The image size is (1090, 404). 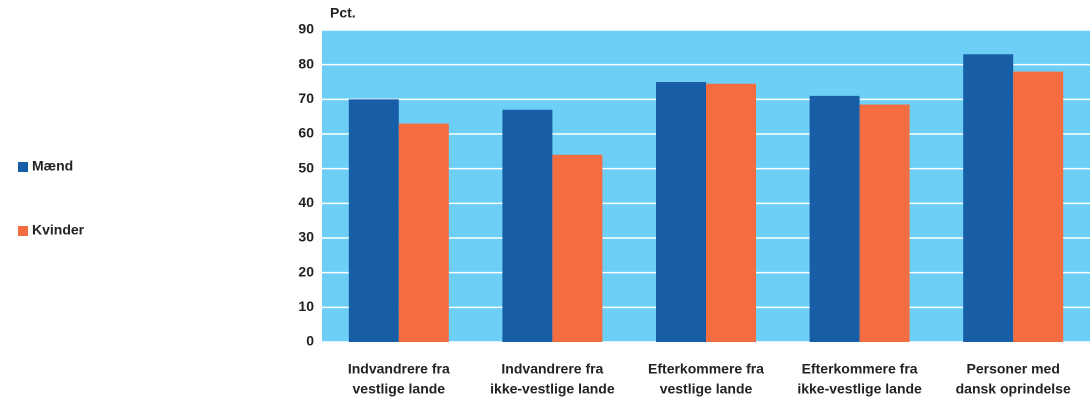 I want to click on y-tick-label: 40, so click(x=306, y=202).